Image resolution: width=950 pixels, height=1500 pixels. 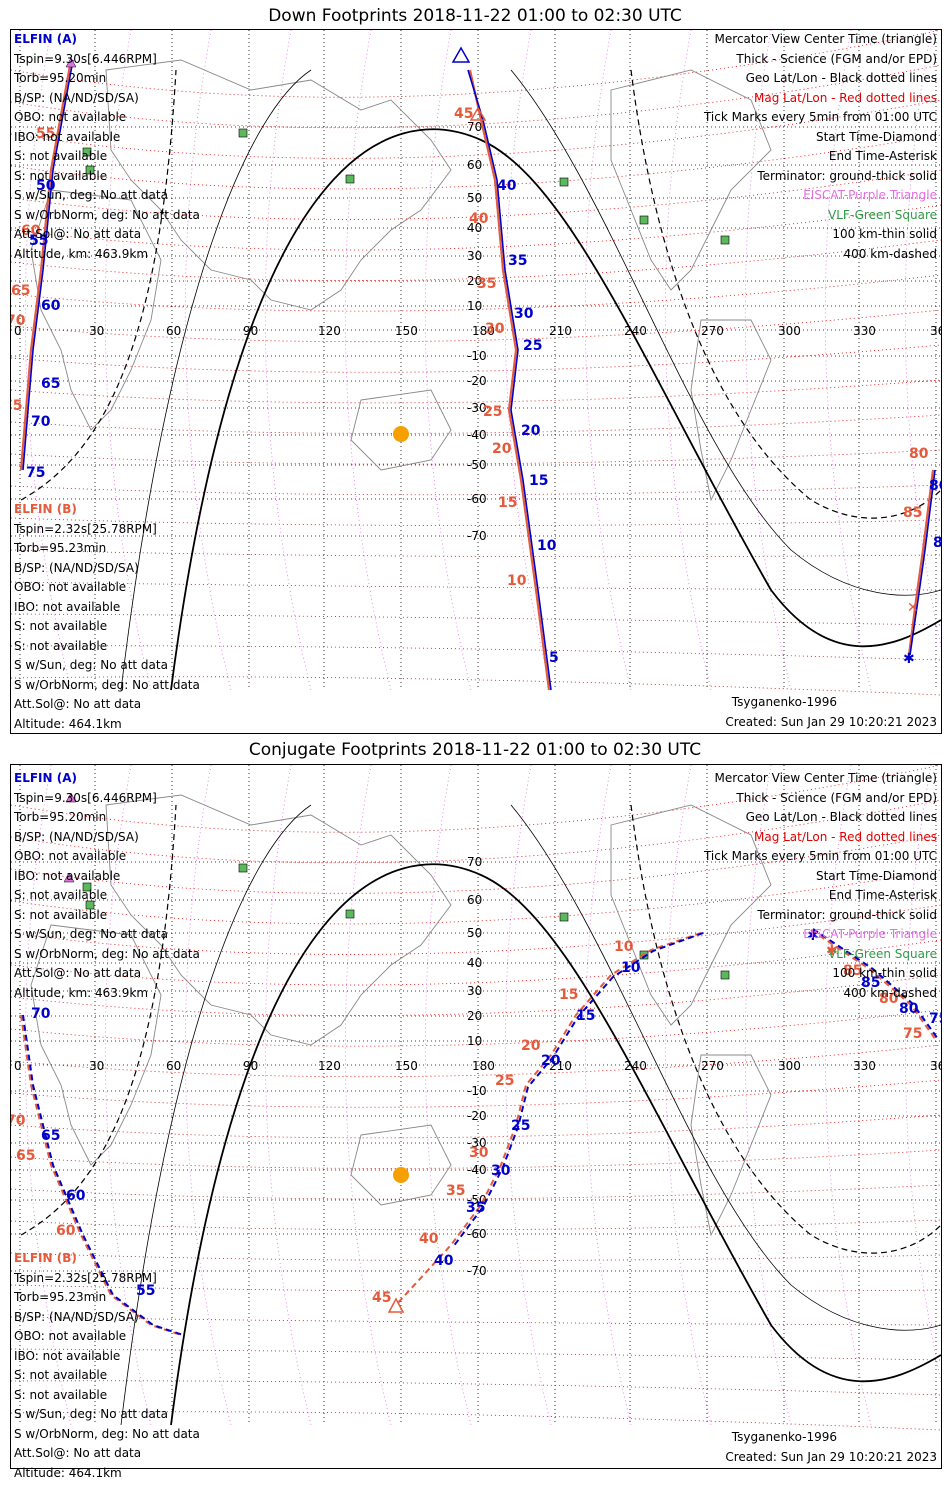 I want to click on lon-tick-label: 30, so click(x=96, y=331).